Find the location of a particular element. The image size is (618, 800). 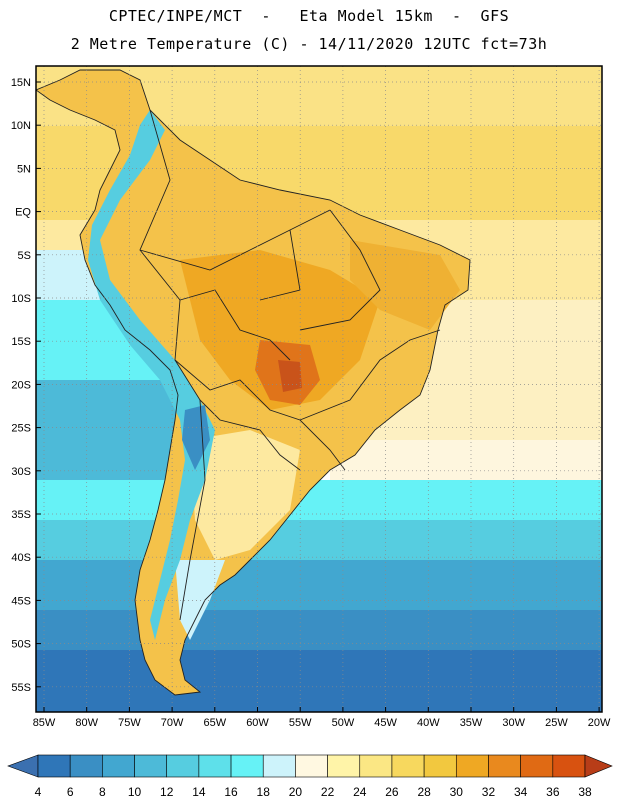

colorbar-tick-label: 12 is located at coordinates (167, 792).